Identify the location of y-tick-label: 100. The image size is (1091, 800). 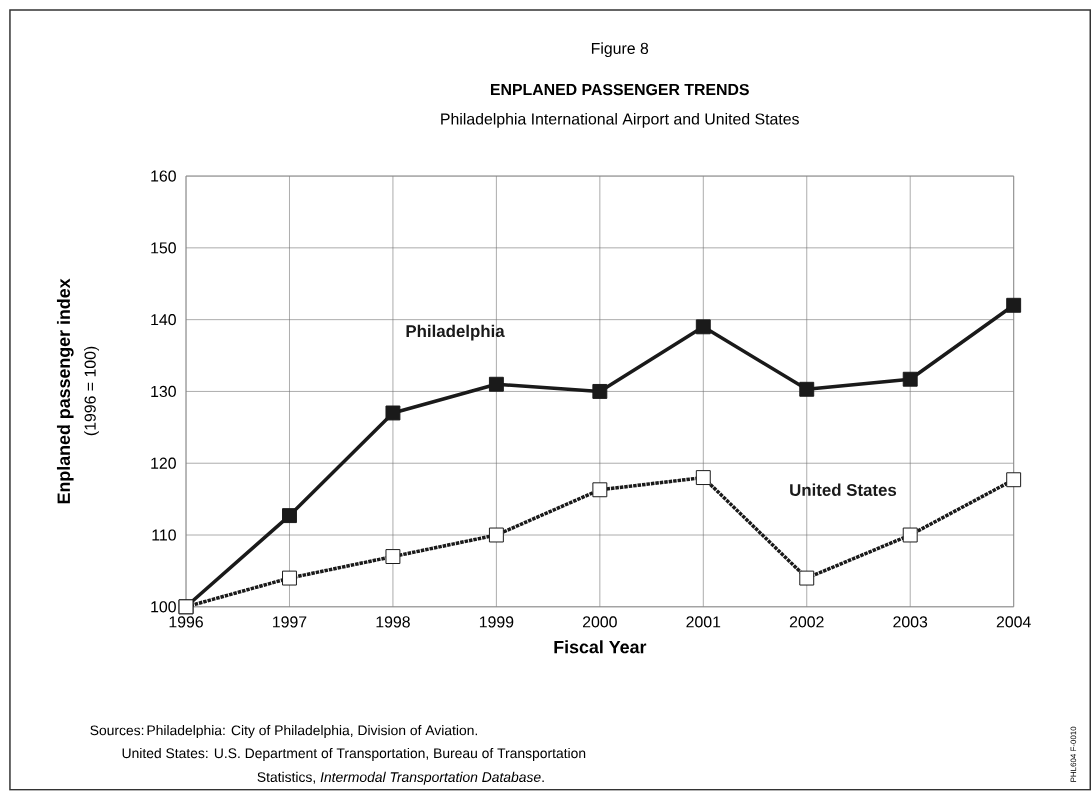
(163, 607).